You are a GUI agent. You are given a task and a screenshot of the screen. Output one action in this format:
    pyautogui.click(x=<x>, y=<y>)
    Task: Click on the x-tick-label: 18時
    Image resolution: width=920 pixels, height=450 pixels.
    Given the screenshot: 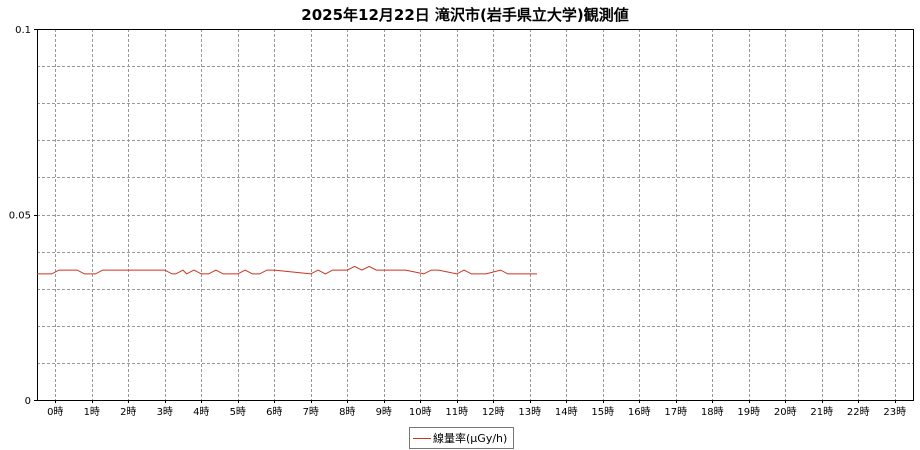 What is the action you would take?
    pyautogui.click(x=712, y=412)
    